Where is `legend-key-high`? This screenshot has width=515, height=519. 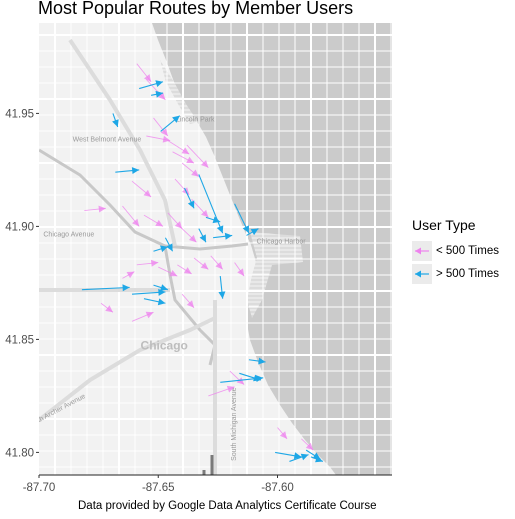
legend-key-high is located at coordinates (422, 273).